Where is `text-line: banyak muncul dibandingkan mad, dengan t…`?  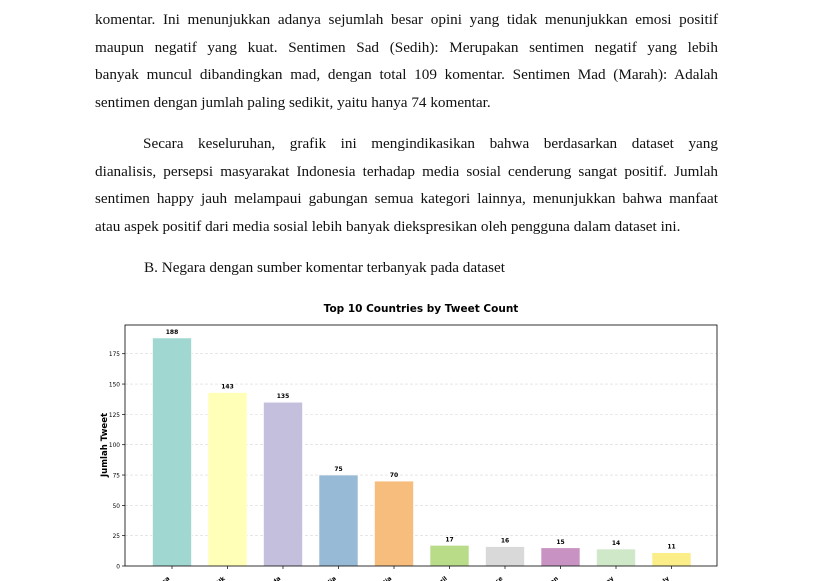 text-line: banyak muncul dibandingkan mad, dengan t… is located at coordinates (406, 74).